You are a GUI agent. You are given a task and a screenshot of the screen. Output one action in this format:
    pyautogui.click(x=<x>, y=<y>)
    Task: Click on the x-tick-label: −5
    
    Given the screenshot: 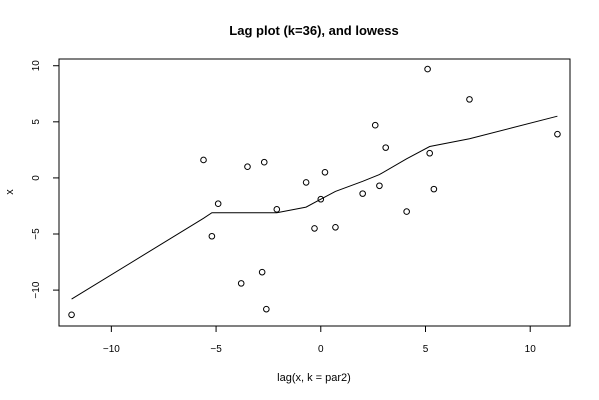 What is the action you would take?
    pyautogui.click(x=216, y=349)
    